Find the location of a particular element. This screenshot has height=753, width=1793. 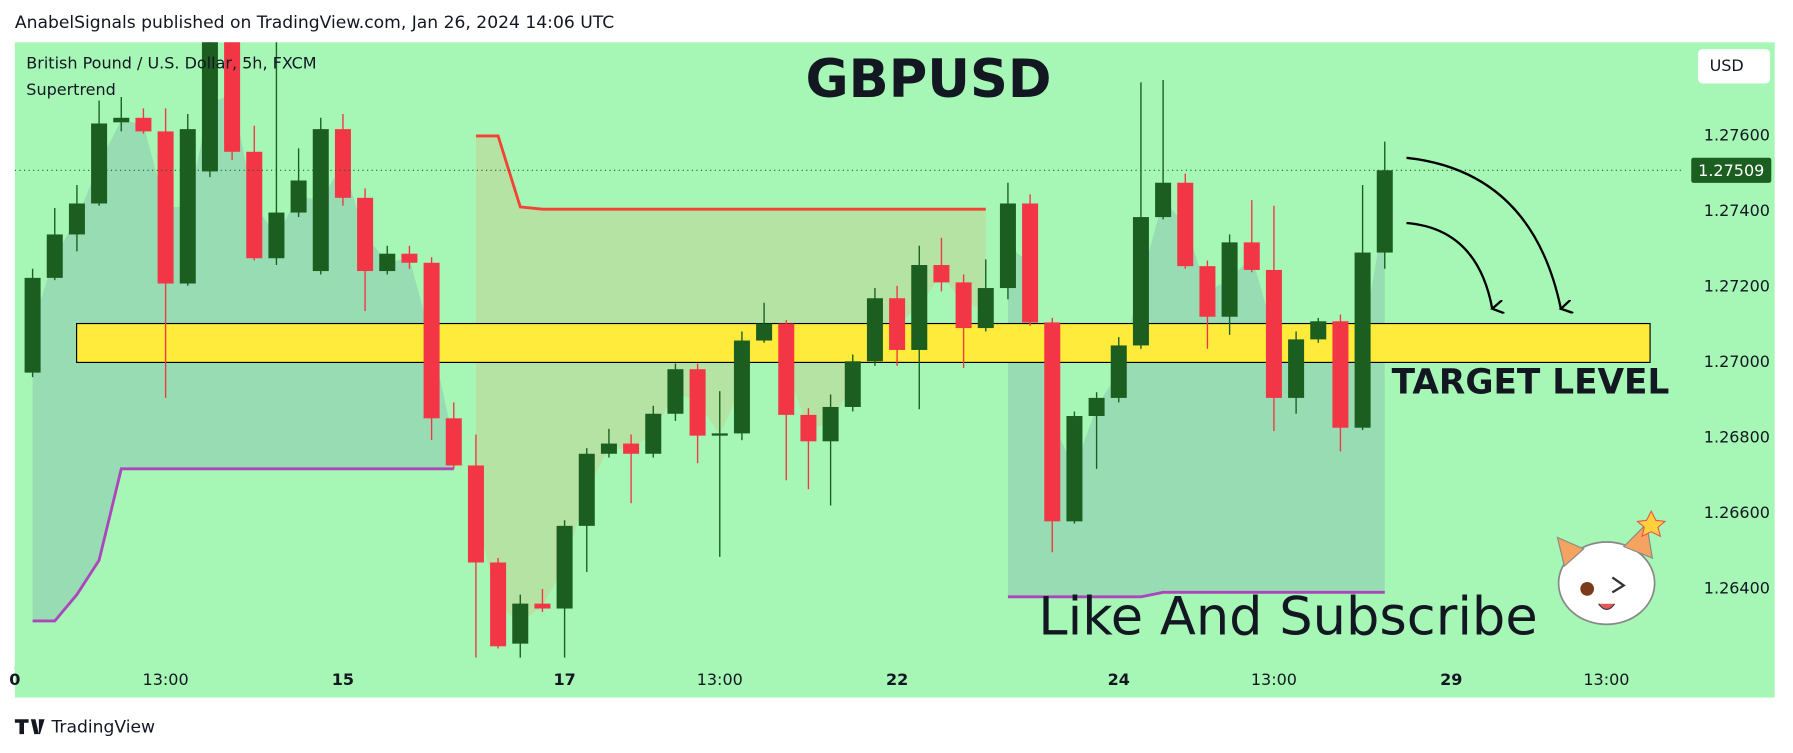

tradingview-logo is located at coordinates (29, 727).